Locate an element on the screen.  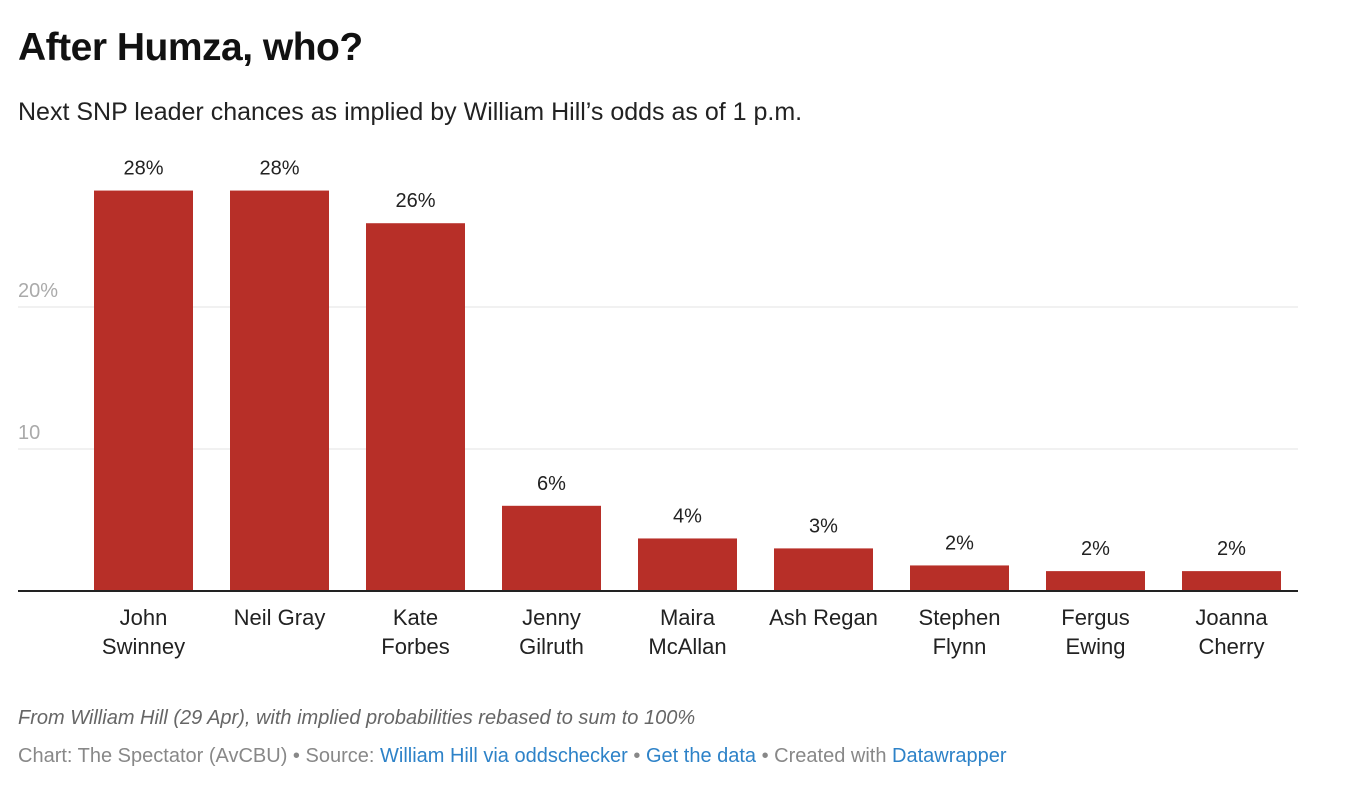
x-tick-label: Joanna is located at coordinates (1231, 617).